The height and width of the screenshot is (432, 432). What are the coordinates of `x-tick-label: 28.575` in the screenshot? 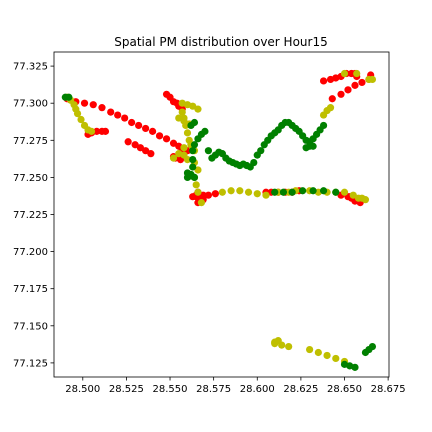 It's located at (213, 389).